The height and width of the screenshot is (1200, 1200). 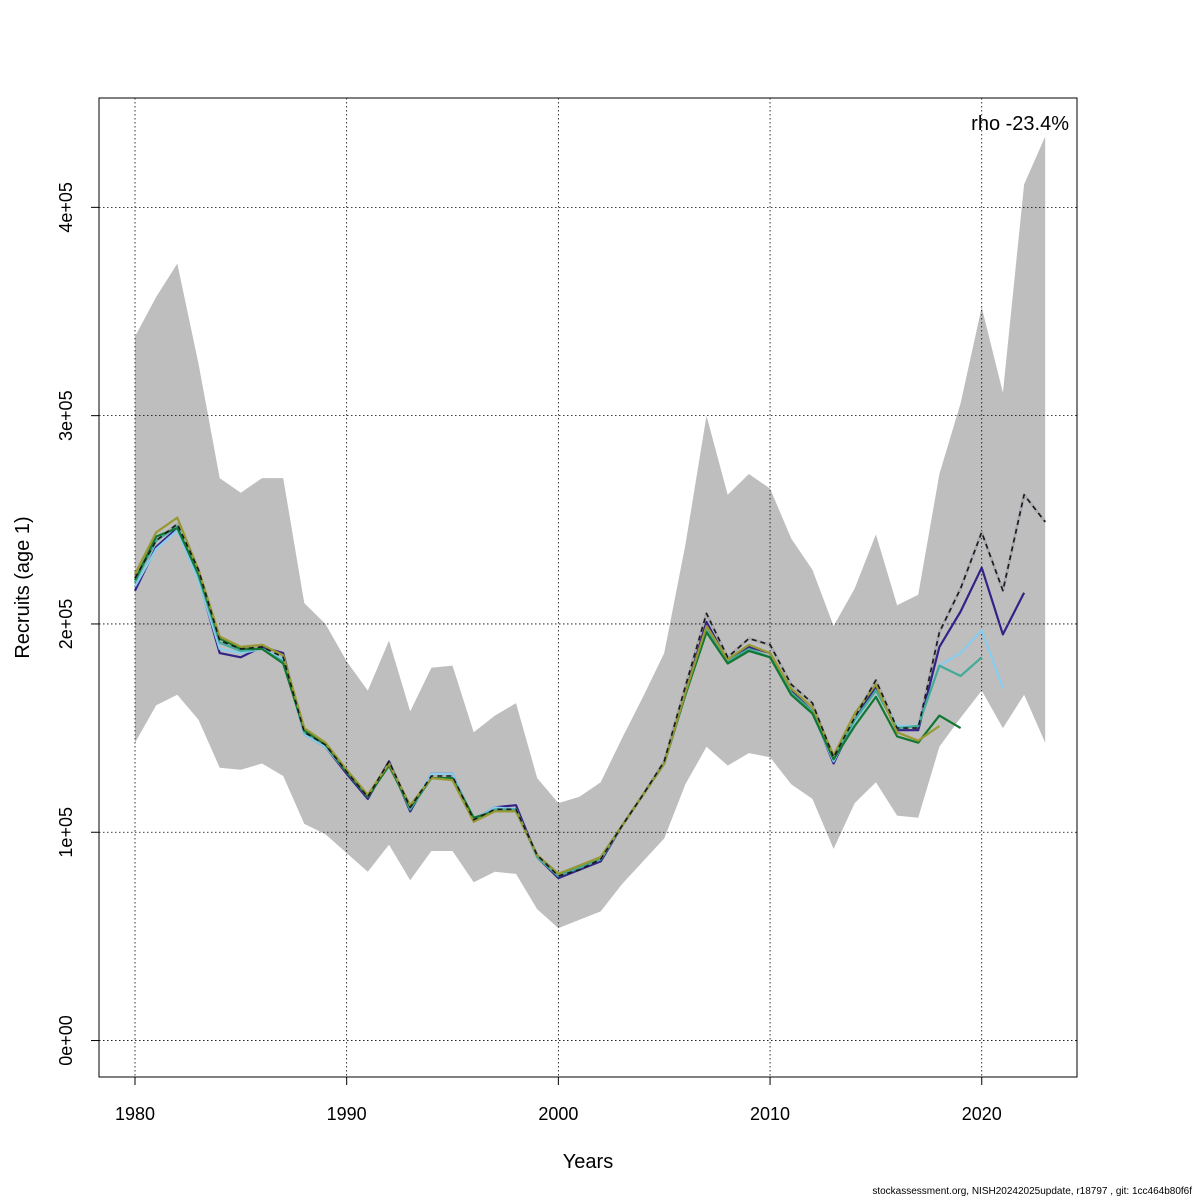 I want to click on x-tick-label: 1990, so click(x=347, y=1114).